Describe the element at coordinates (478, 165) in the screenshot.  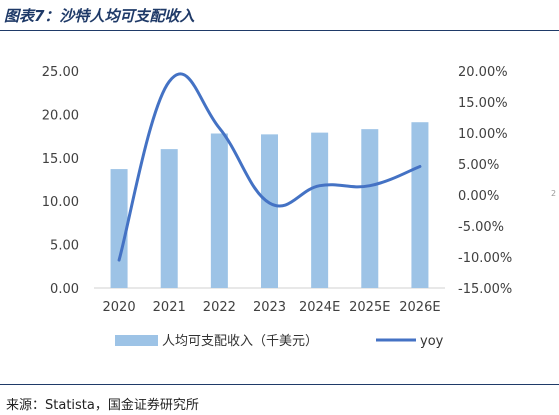
I see `right-tick-label: 5.00%` at that location.